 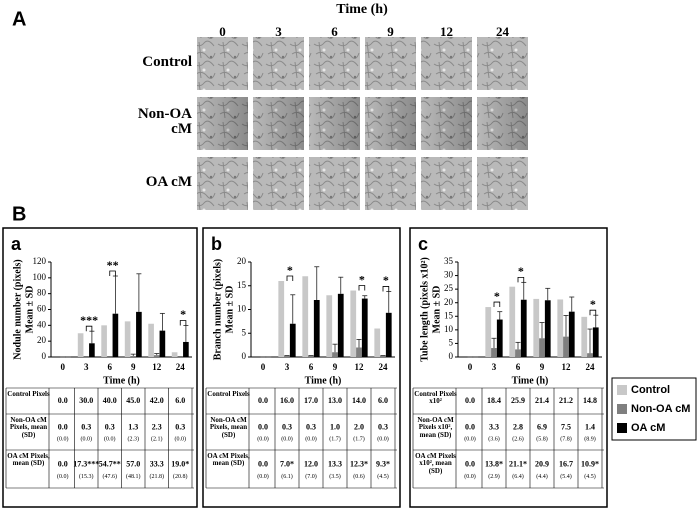 What do you see at coordinates (648, 428) in the screenshot?
I see `legend-label: OA cM` at bounding box center [648, 428].